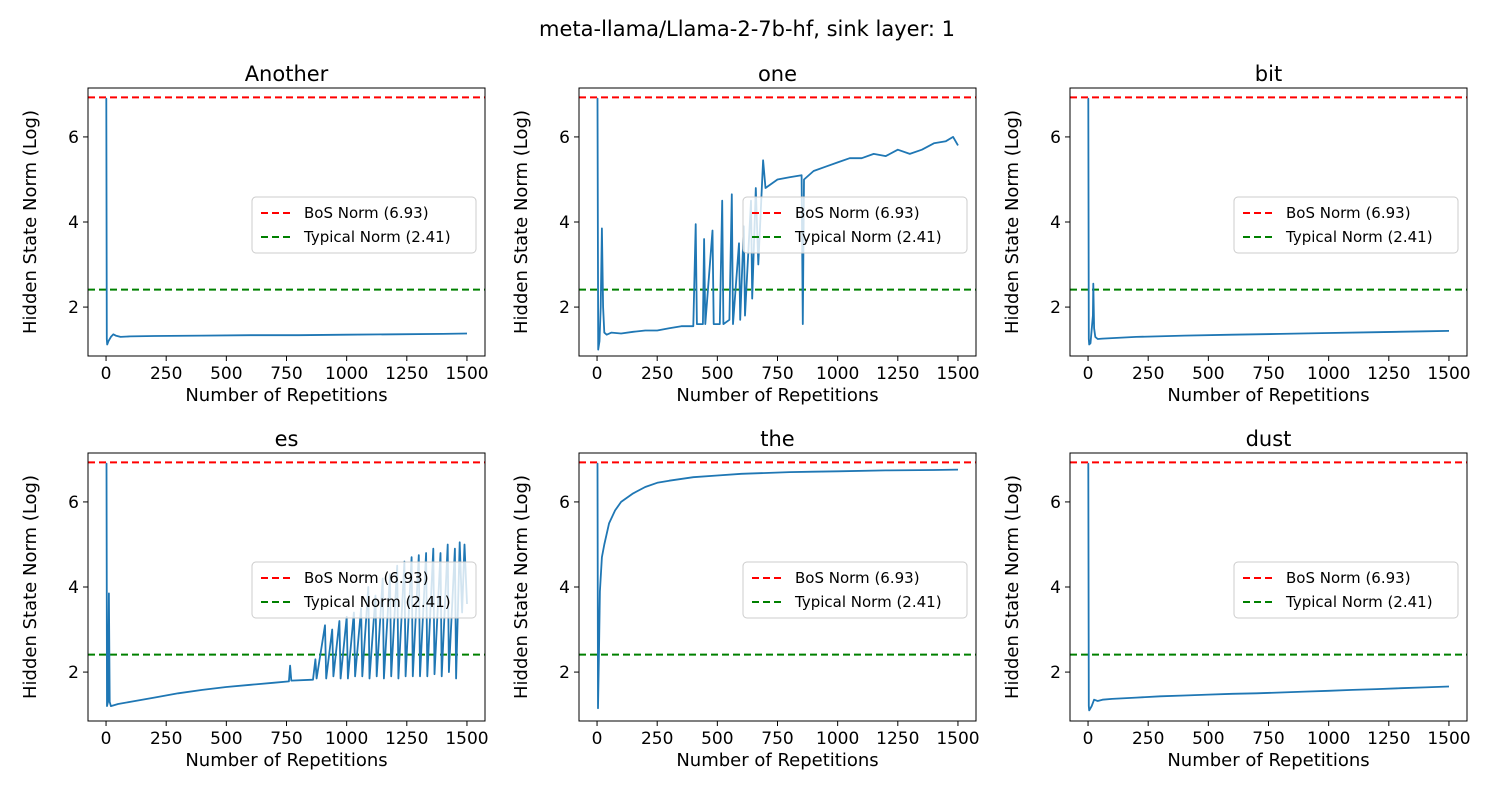  I want to click on subplot-title: one, so click(777, 74).